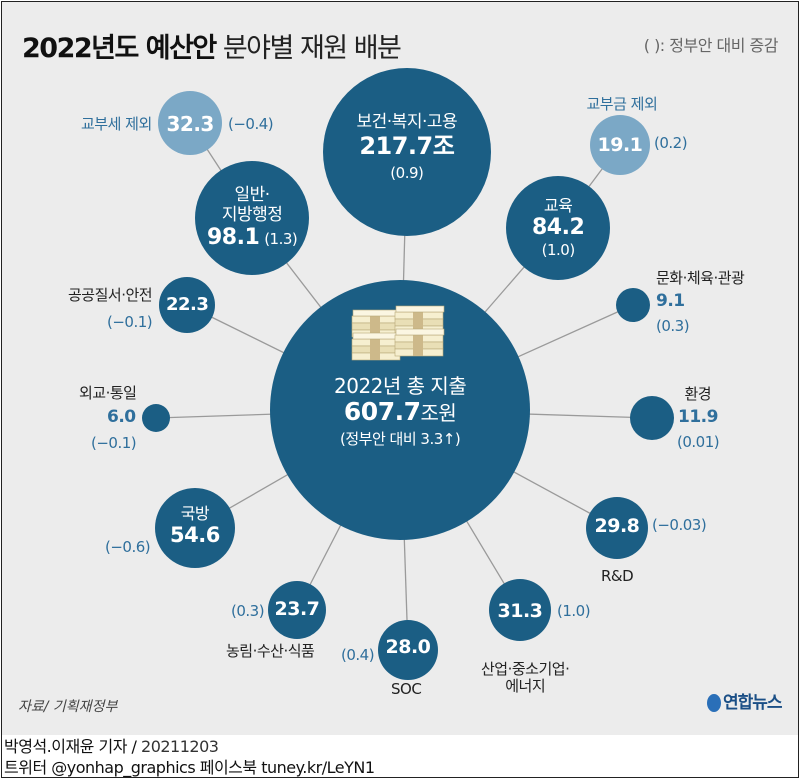  What do you see at coordinates (248, 610) in the screenshot?
I see `change-agriculture: (0.3)` at bounding box center [248, 610].